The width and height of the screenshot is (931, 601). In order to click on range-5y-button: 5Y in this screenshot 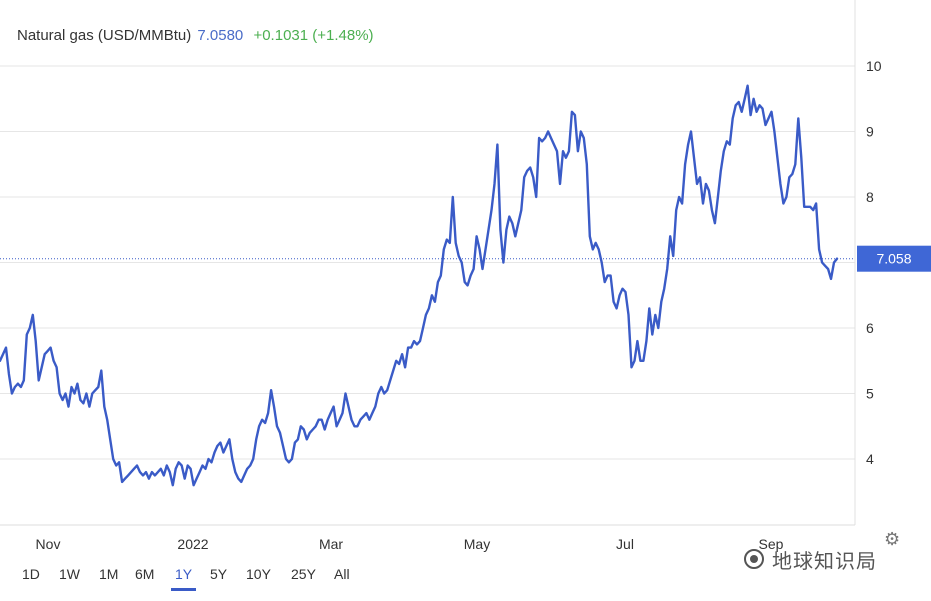, I will do `click(219, 574)`.